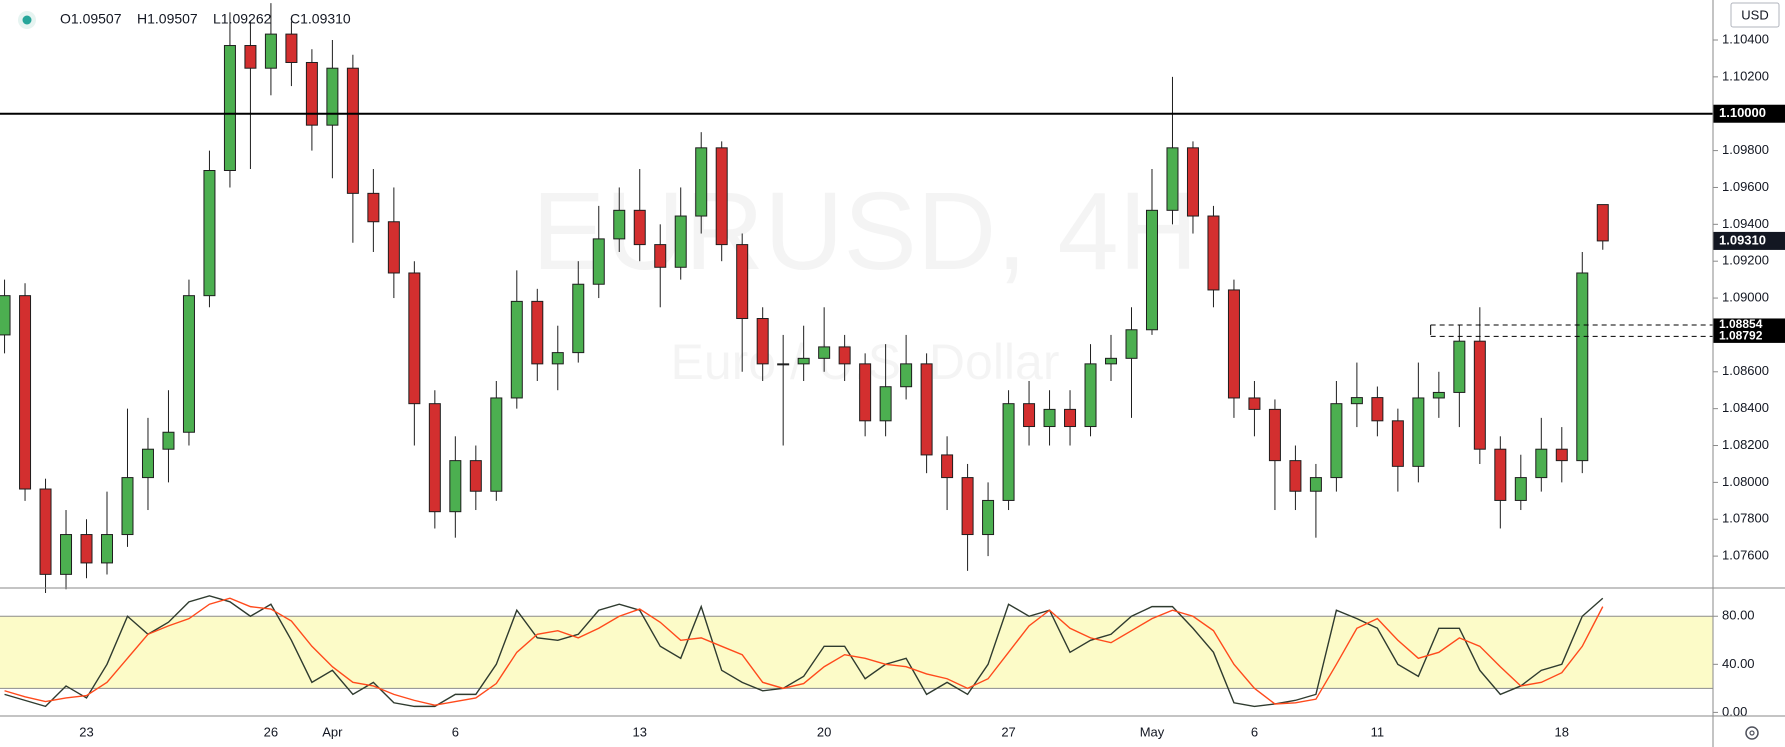 The width and height of the screenshot is (1785, 747). Describe the element at coordinates (1378, 731) in the screenshot. I see `x-tick-label: 11` at that location.